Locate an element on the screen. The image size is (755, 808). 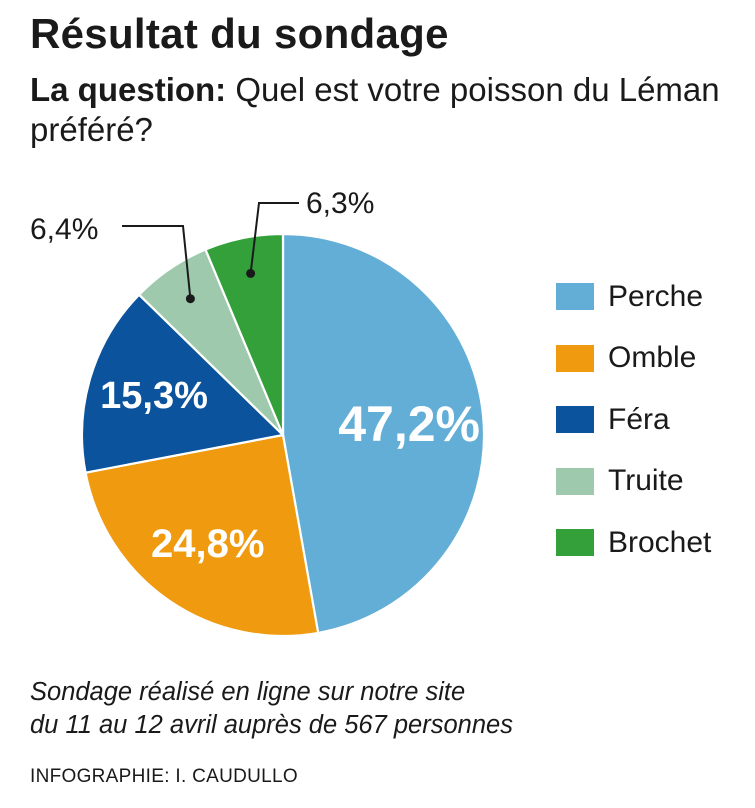
pie-slice-omble is located at coordinates (202, 535).